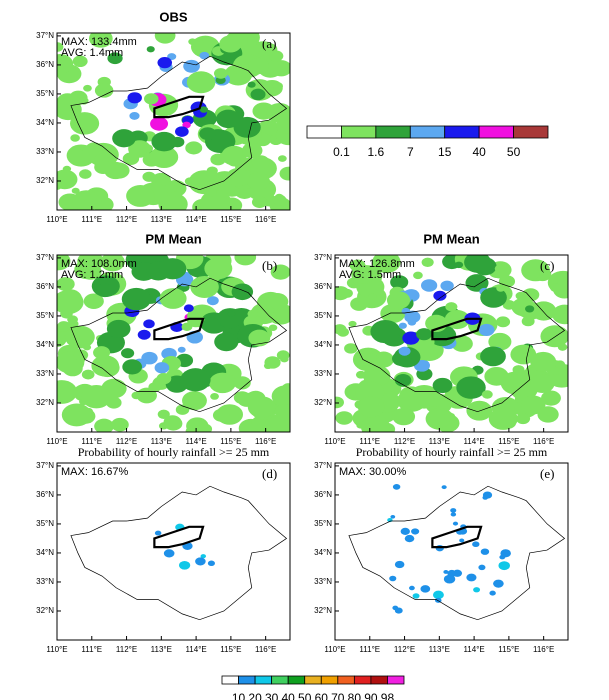 The image size is (609, 700). Describe the element at coordinates (451, 238) in the screenshot. I see `panel-title: PM Mean` at that location.